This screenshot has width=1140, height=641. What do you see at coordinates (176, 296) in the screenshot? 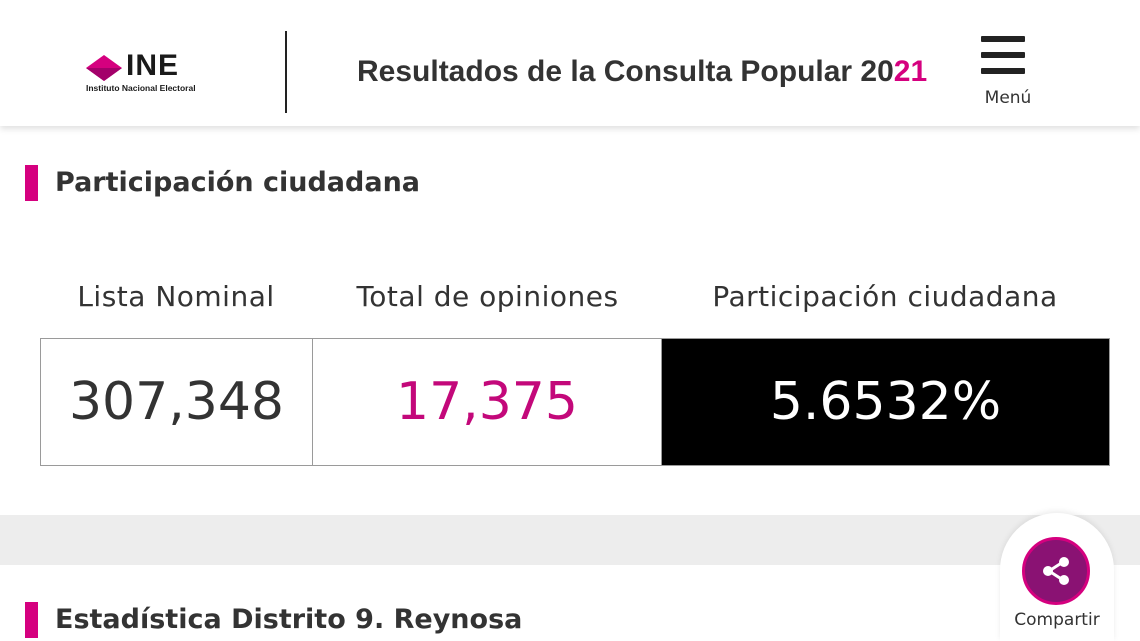
I see `lista-nominal-label: Lista Nominal` at bounding box center [176, 296].